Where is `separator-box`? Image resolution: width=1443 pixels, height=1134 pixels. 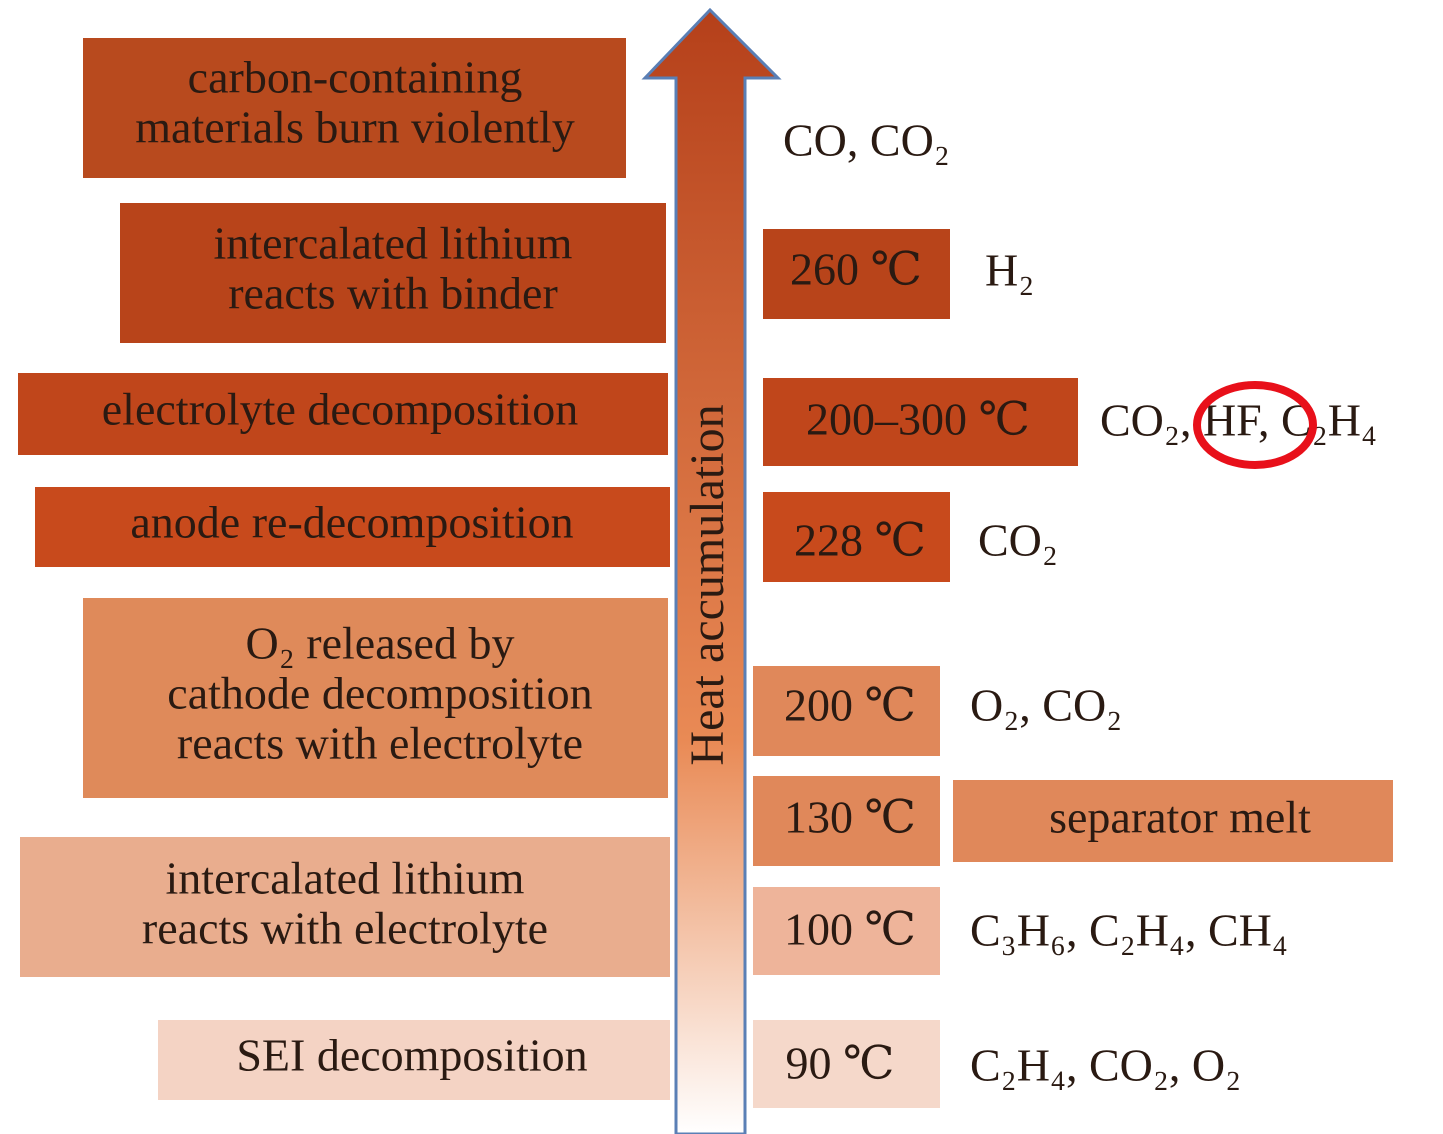 separator-box is located at coordinates (1173, 821).